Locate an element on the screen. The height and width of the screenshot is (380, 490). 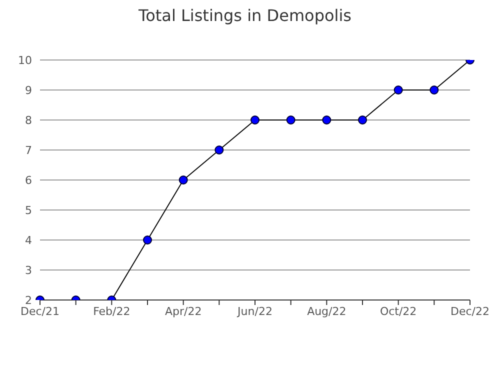
x-tick-label: Jun/22 is located at coordinates (254, 311).